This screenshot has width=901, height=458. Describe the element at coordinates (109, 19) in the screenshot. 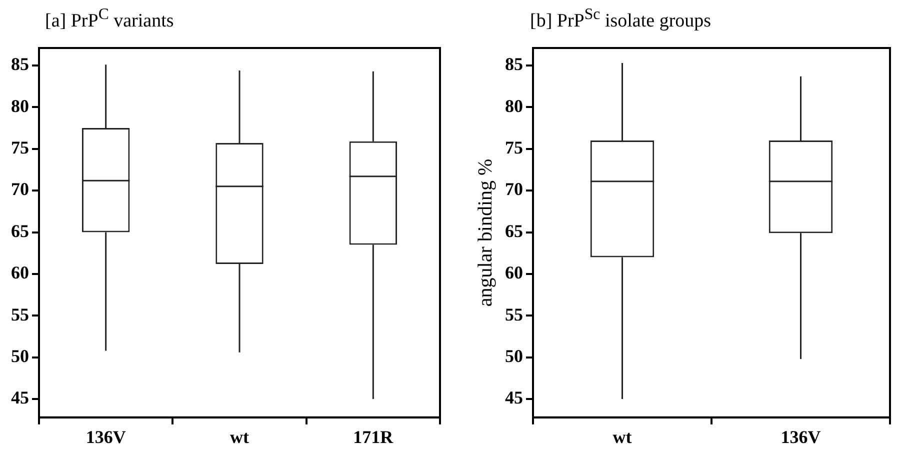

I see `chart-title: [a] PrP$^{C}$ variants` at that location.